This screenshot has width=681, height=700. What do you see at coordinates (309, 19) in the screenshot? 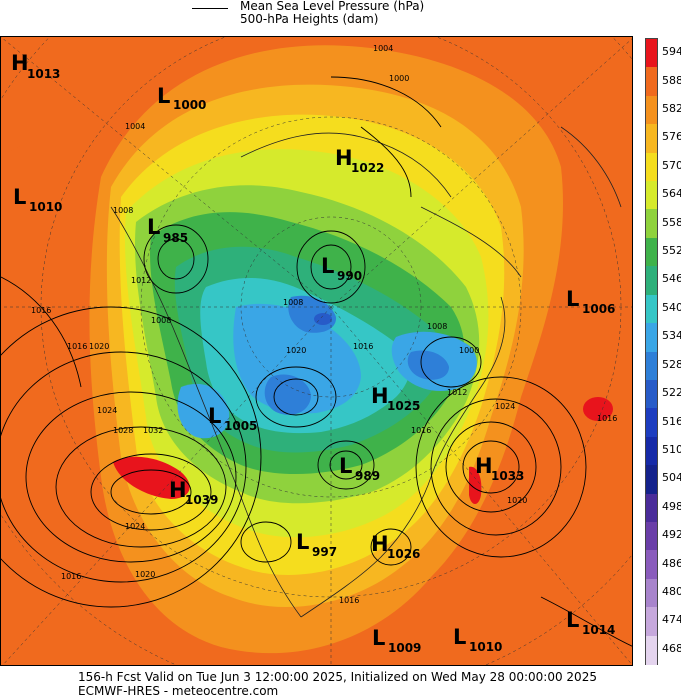
I see `heights-legend-label: 500-hPa Heights (dam)` at bounding box center [309, 19].